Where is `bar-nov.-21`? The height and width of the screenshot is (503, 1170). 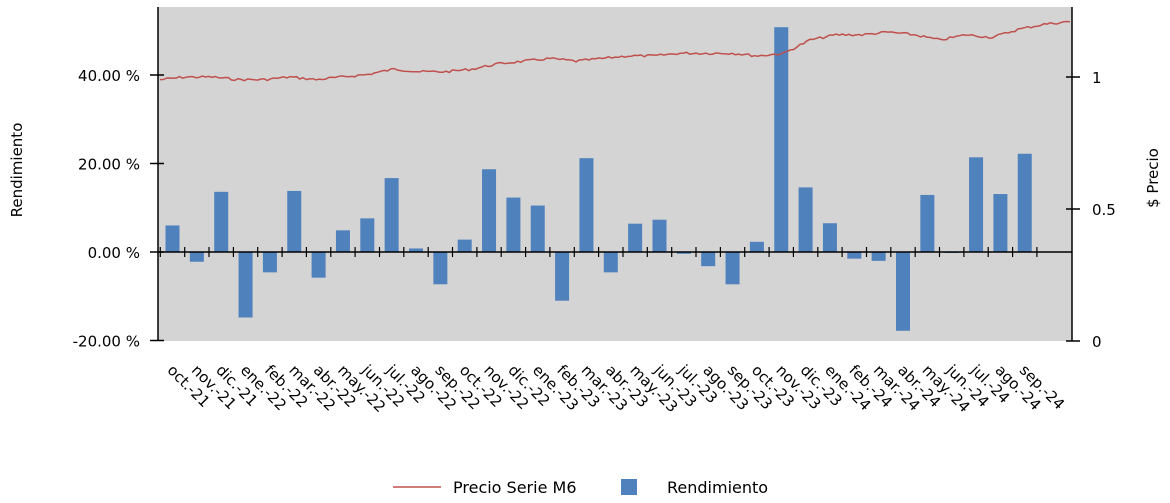
bar-nov.-21 is located at coordinates (196, 257).